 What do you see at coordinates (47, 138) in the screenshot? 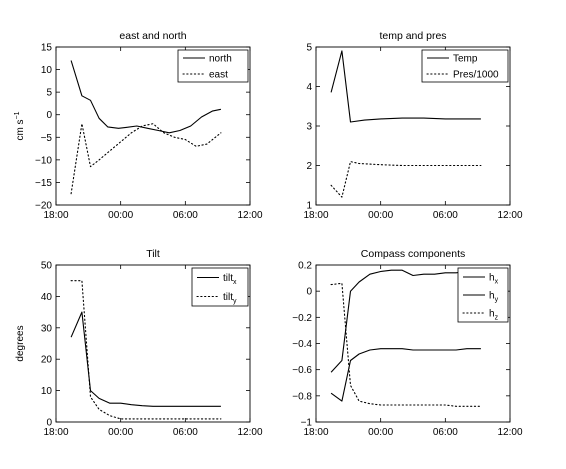
I see `y-tick-label: −5` at bounding box center [47, 138].